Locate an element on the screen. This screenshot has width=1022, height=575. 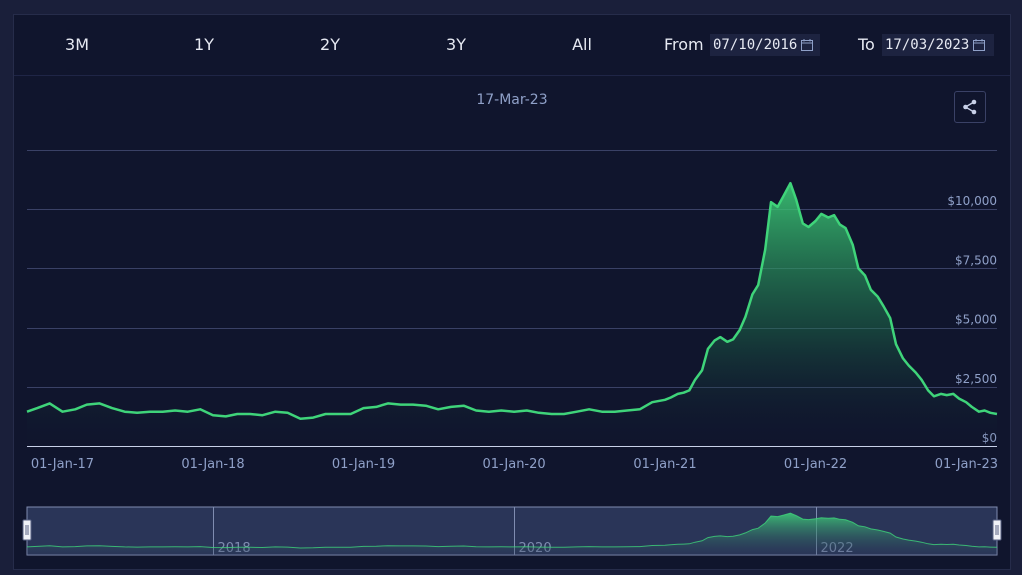
y-tick-label: $2,500 is located at coordinates (976, 379).